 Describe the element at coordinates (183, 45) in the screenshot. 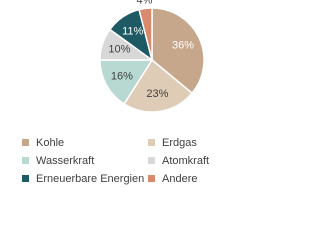

I see `data-label: 36%` at that location.